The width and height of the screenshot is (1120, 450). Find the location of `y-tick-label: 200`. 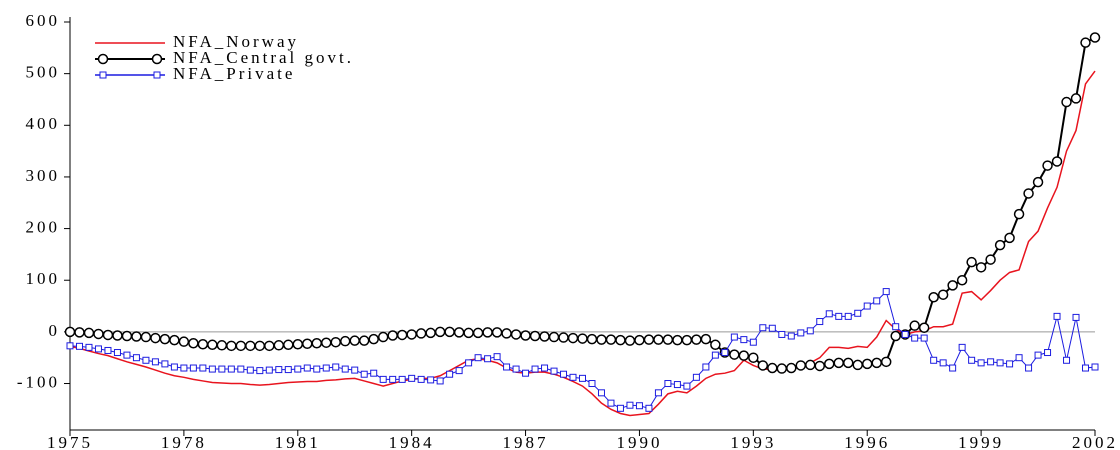

y-tick-label: 200 is located at coordinates (43, 226).